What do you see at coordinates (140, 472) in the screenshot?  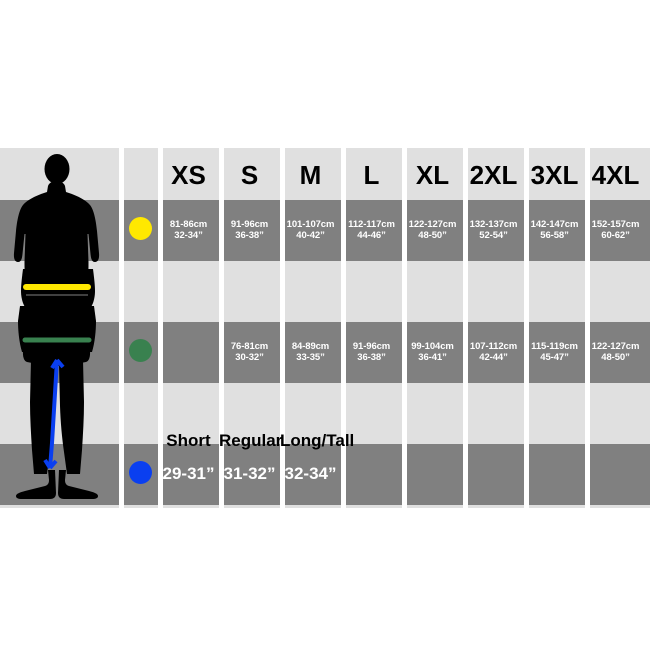 I see `inseam-marker-dot` at bounding box center [140, 472].